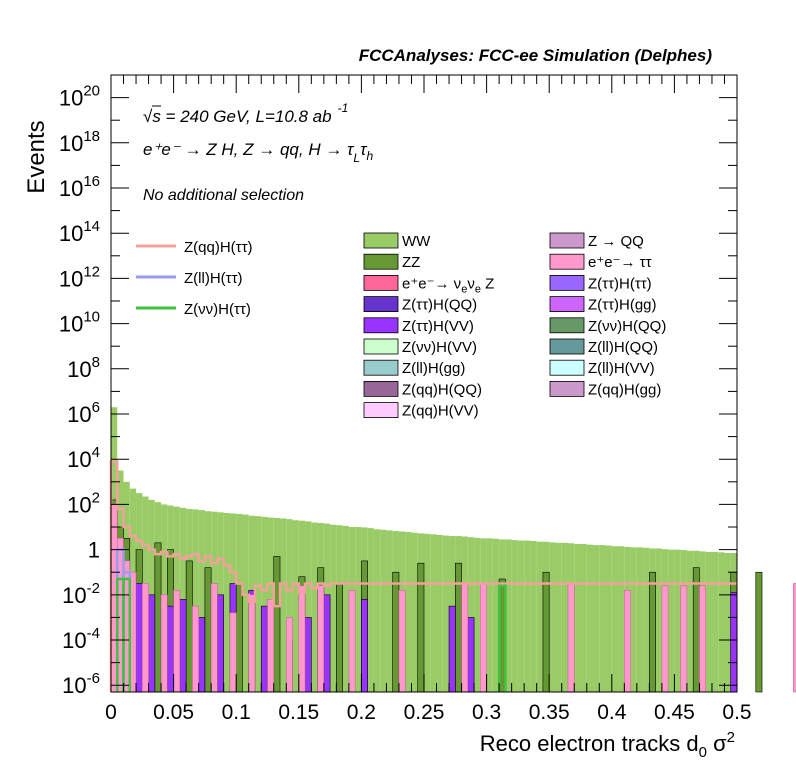 The image size is (796, 772). I want to click on legend-label-part: Z, so click(487, 283).